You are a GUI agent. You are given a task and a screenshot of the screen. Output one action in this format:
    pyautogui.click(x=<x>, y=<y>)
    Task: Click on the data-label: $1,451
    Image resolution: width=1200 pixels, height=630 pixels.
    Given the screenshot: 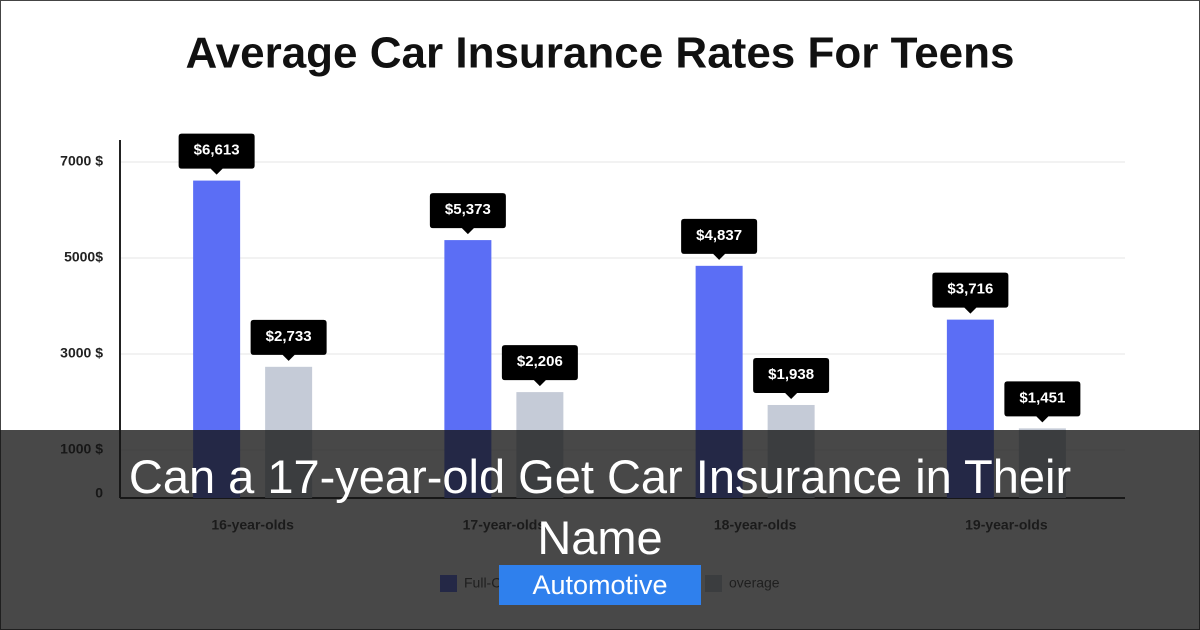 What is the action you would take?
    pyautogui.click(x=1042, y=397)
    